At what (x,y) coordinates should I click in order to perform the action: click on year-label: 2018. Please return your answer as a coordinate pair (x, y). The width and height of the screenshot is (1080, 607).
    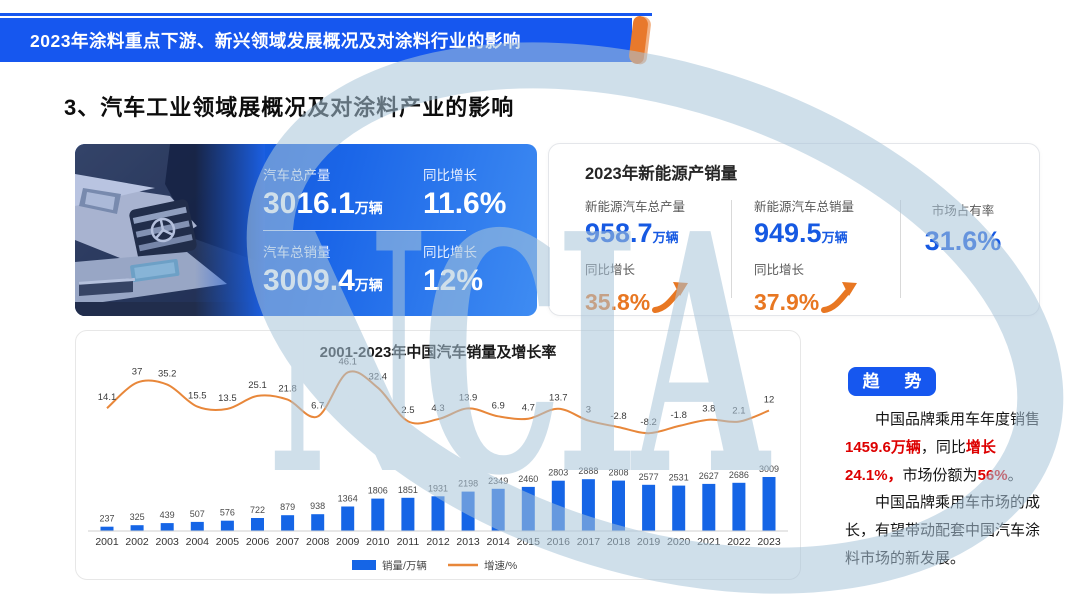
    Looking at the image, I should click on (619, 542).